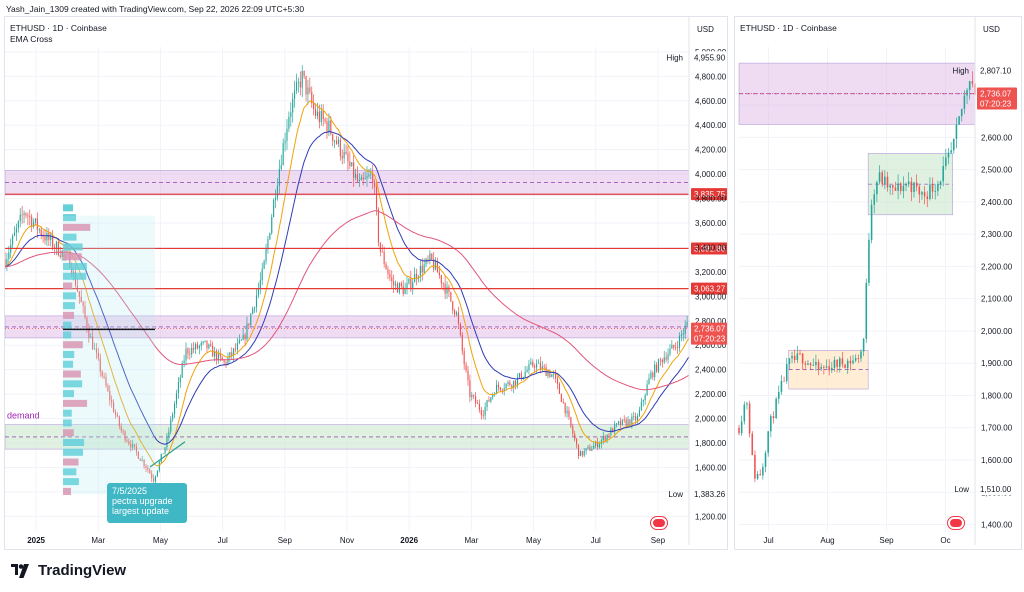 The height and width of the screenshot is (592, 1024). Describe the element at coordinates (710, 329) in the screenshot. I see `current-price-label: 2,736.07` at that location.